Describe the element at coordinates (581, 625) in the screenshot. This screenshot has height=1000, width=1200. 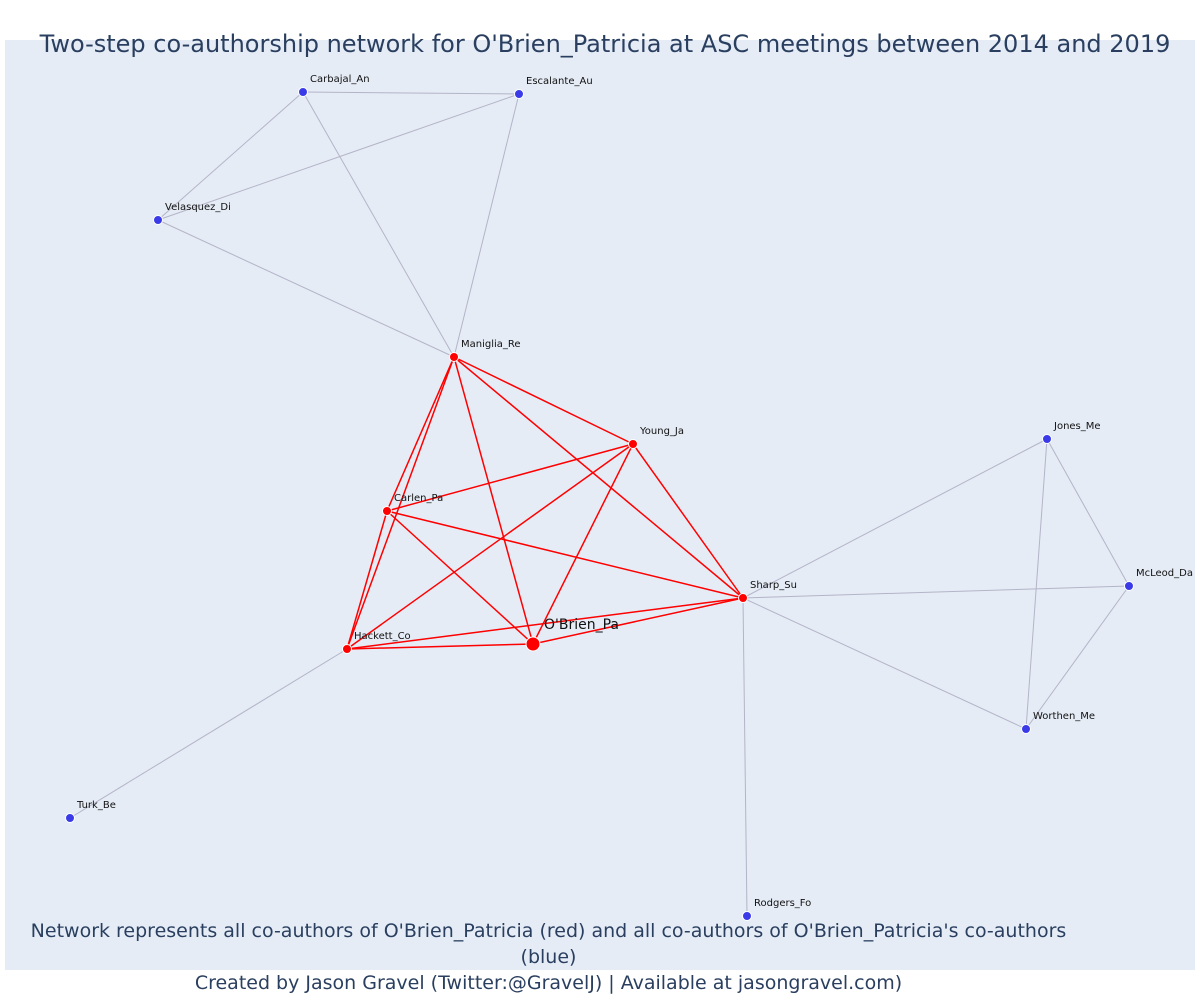
I see `node-label-OBrien_Pa: O'Brien_Pa` at that location.